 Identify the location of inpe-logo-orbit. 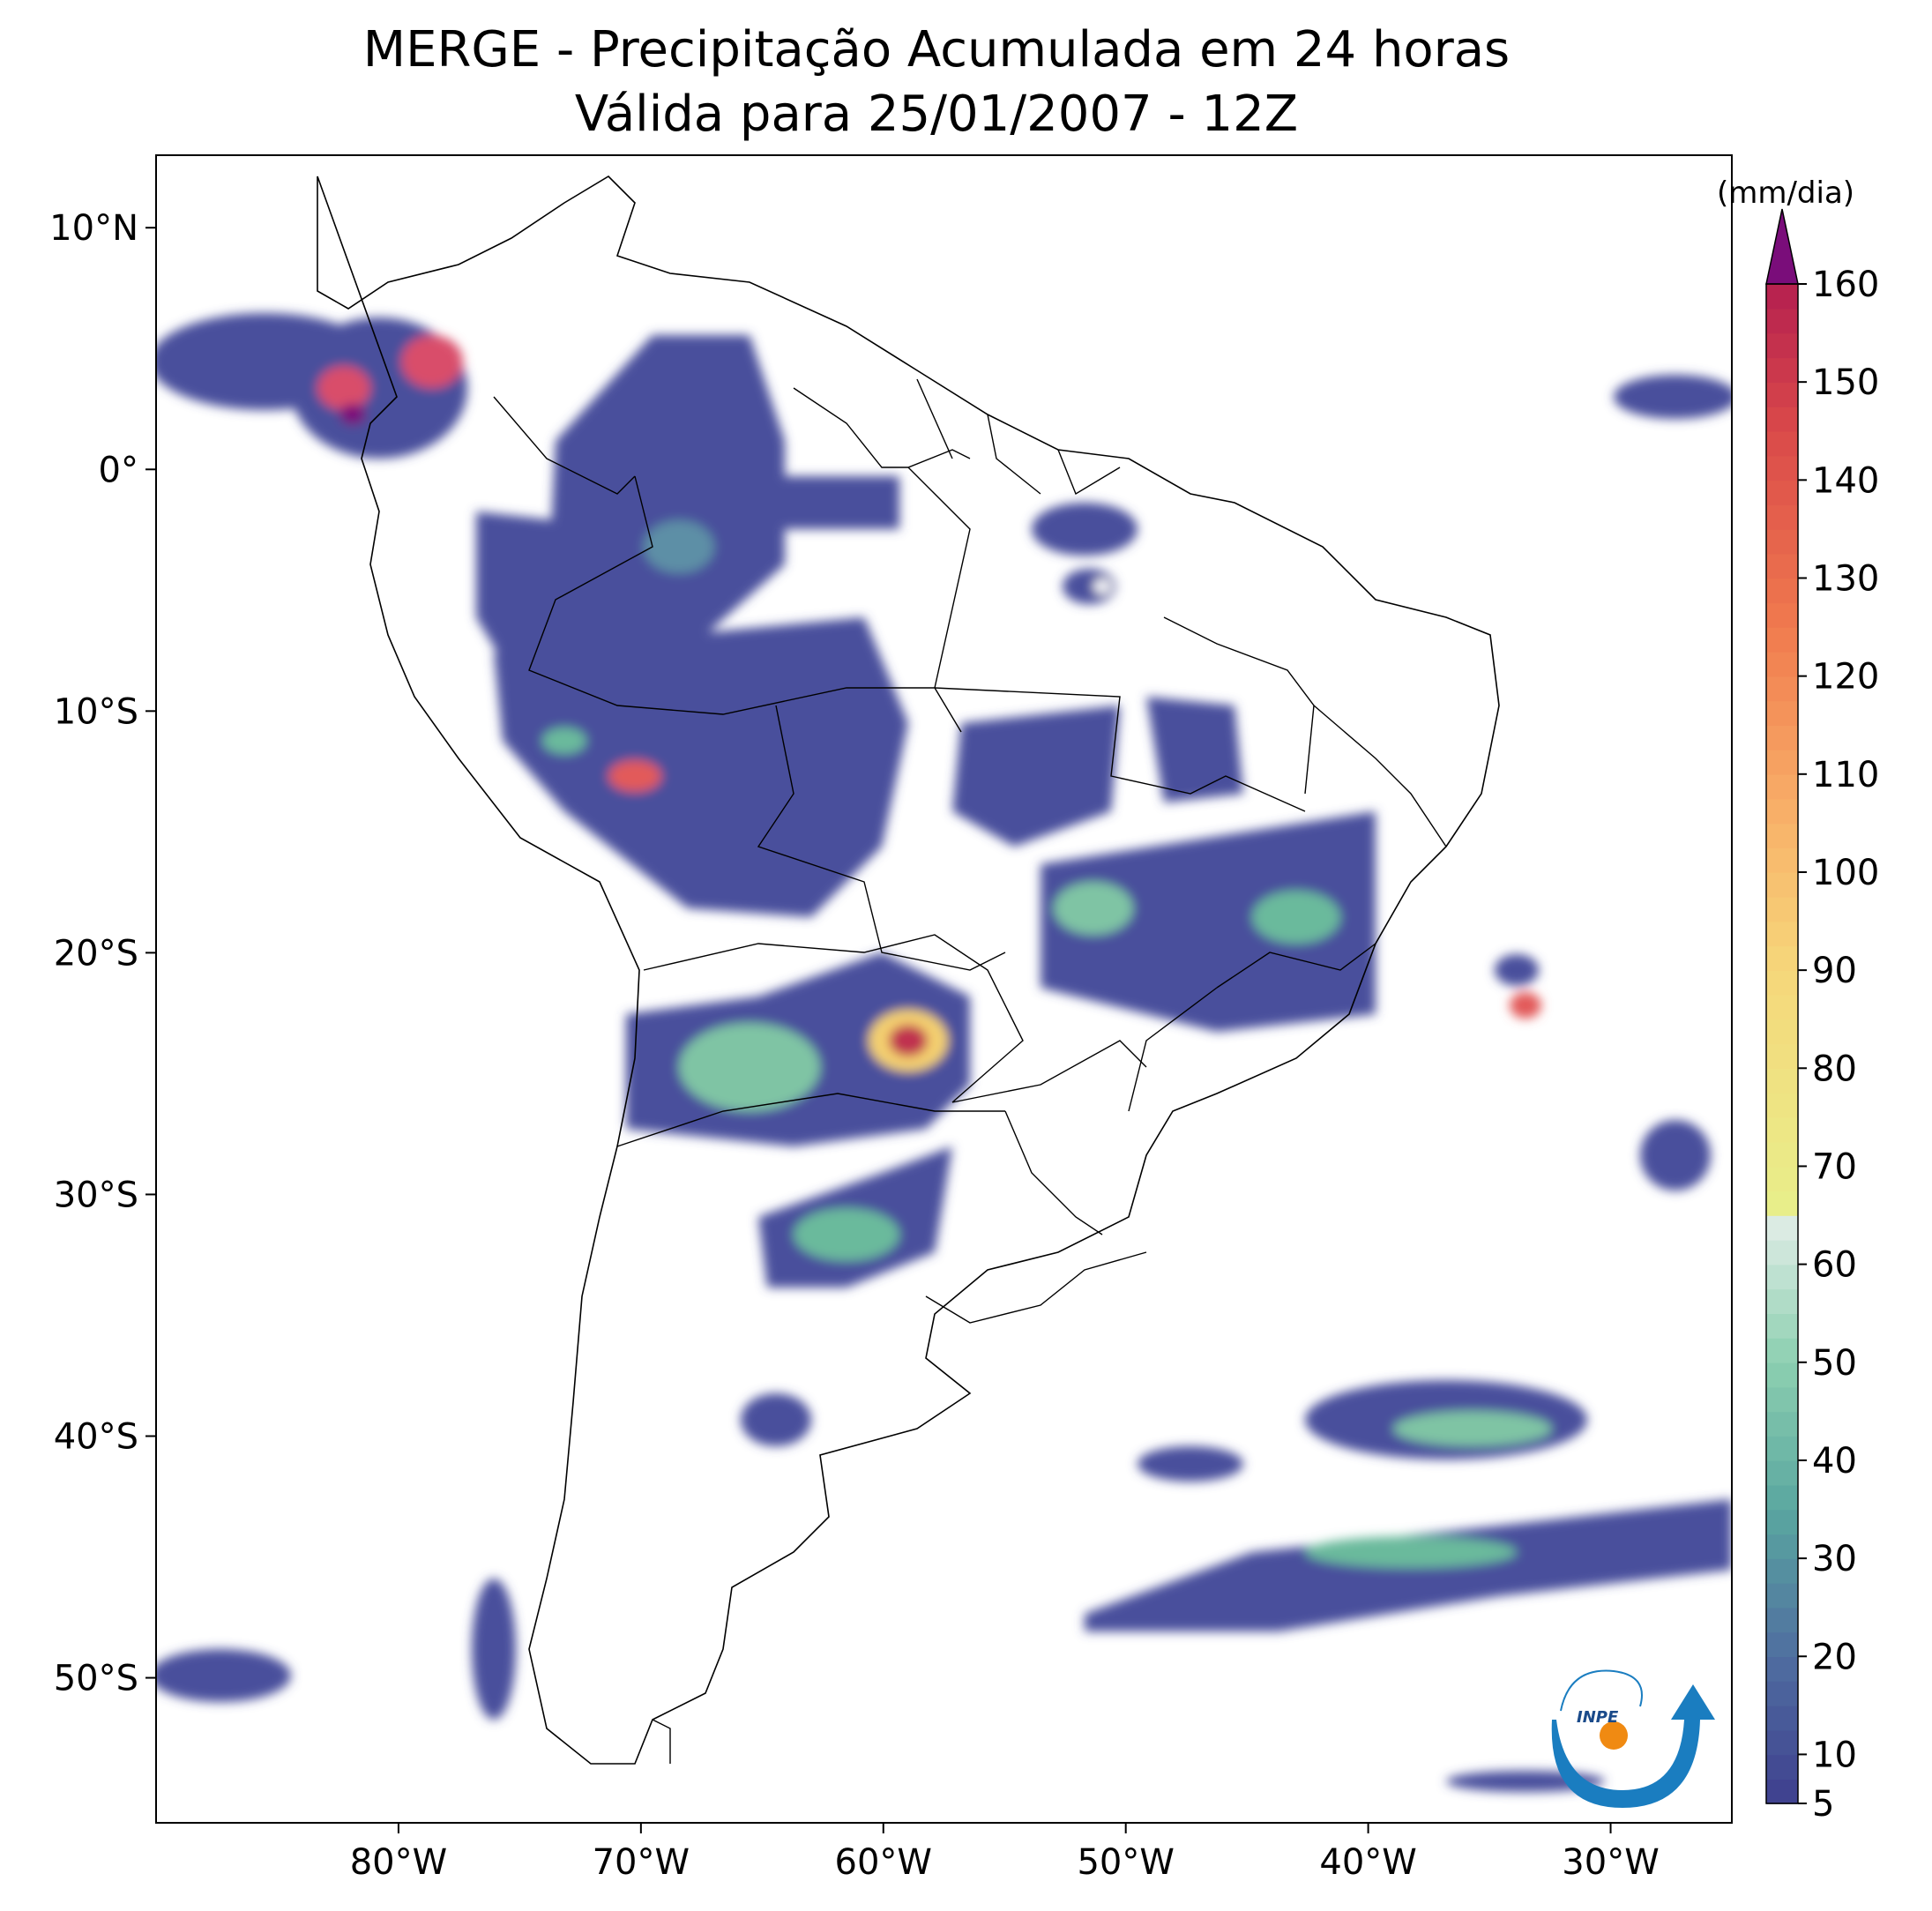
(1601, 1691).